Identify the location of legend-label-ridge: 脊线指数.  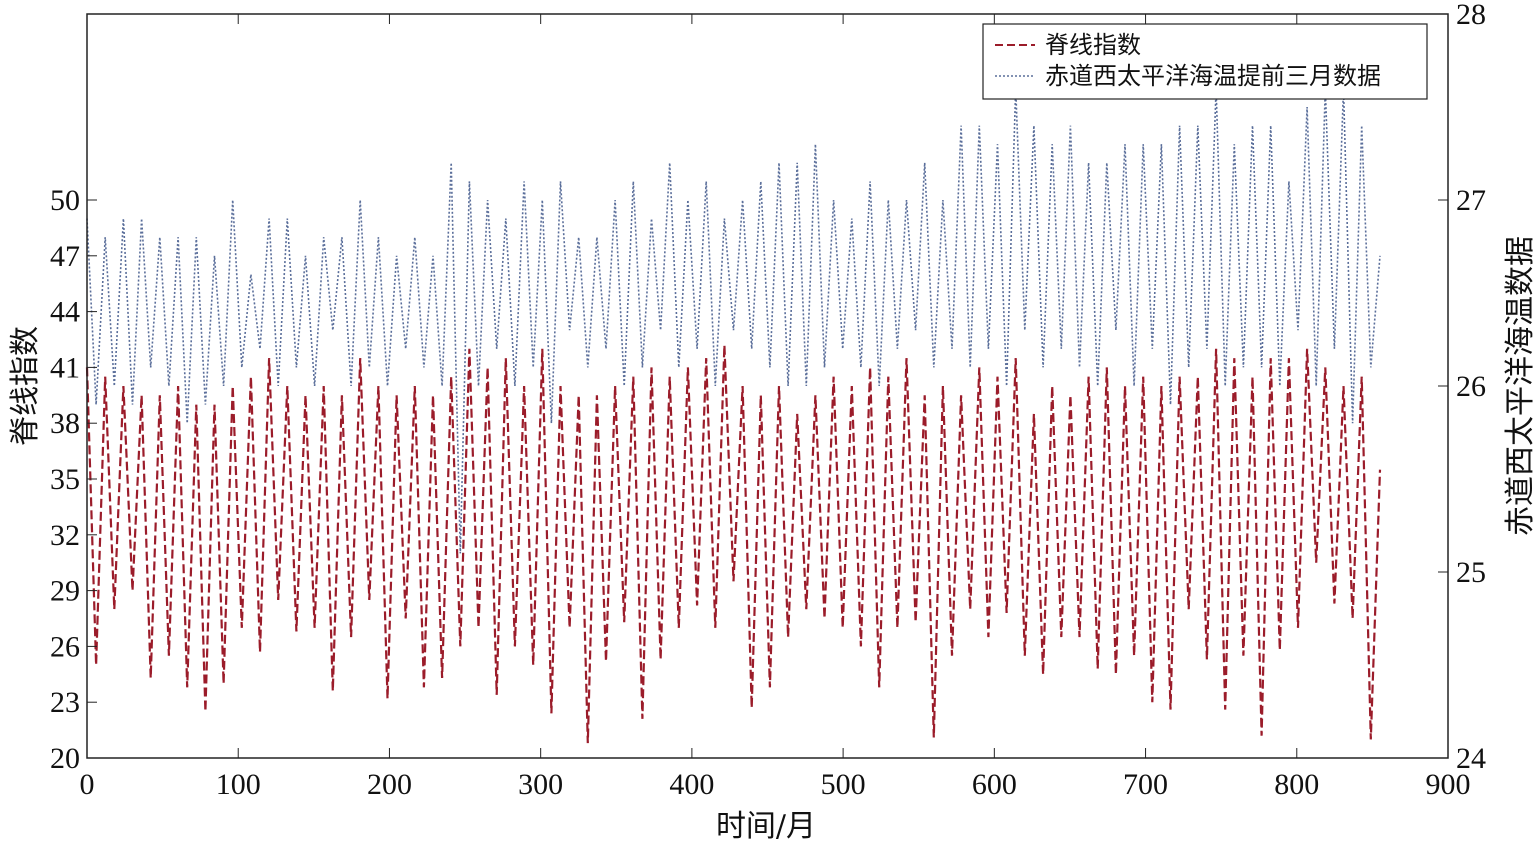
(1093, 45).